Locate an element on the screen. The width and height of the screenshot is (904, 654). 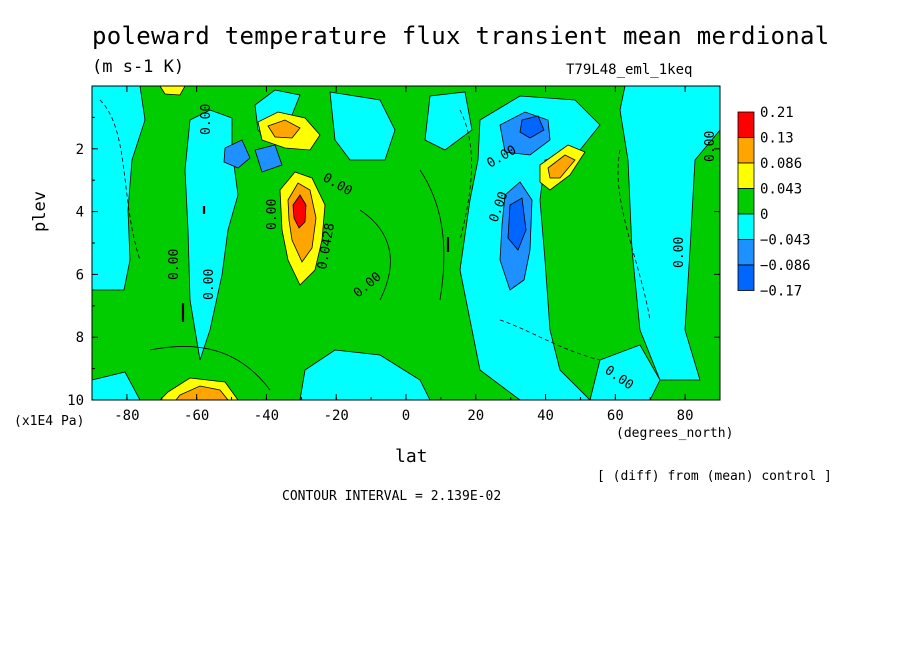
x-tick-label: -80 is located at coordinates (126, 416).